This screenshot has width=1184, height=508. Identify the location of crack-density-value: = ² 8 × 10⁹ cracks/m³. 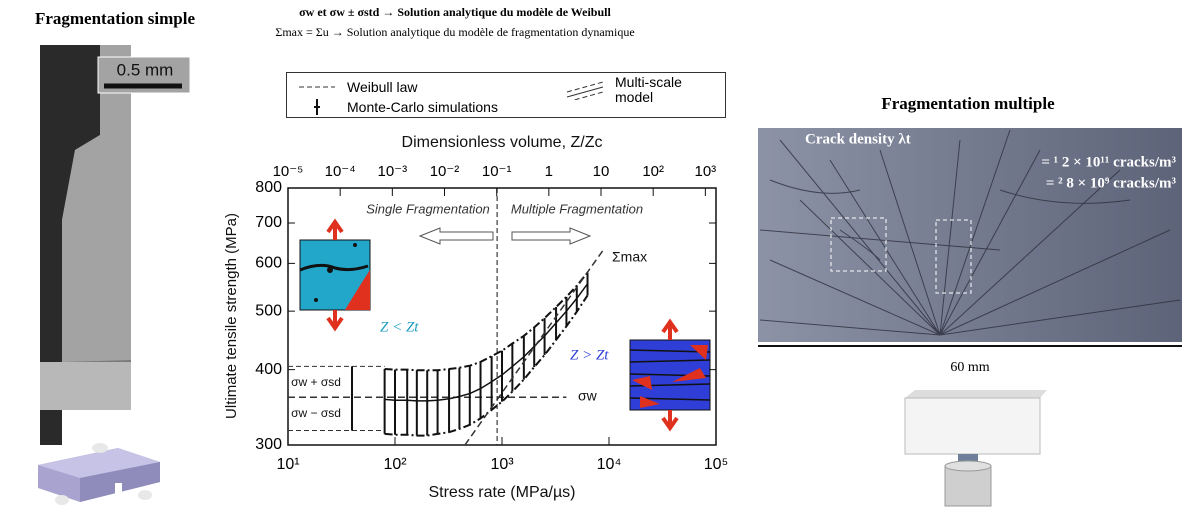
(1111, 183).